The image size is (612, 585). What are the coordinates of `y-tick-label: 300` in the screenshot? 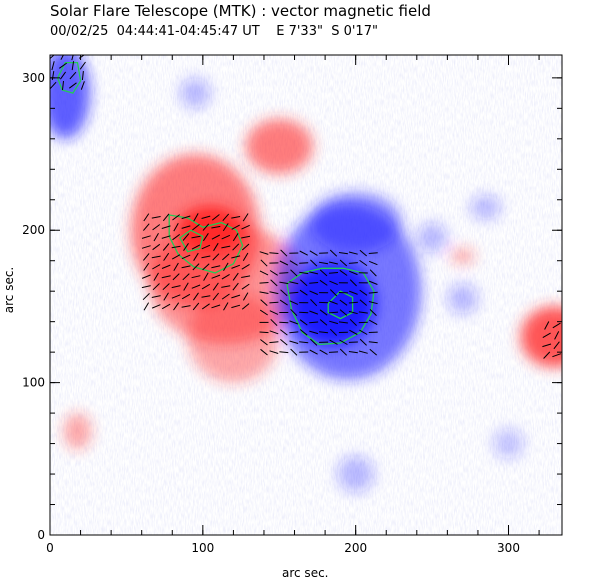 It's located at (33, 78).